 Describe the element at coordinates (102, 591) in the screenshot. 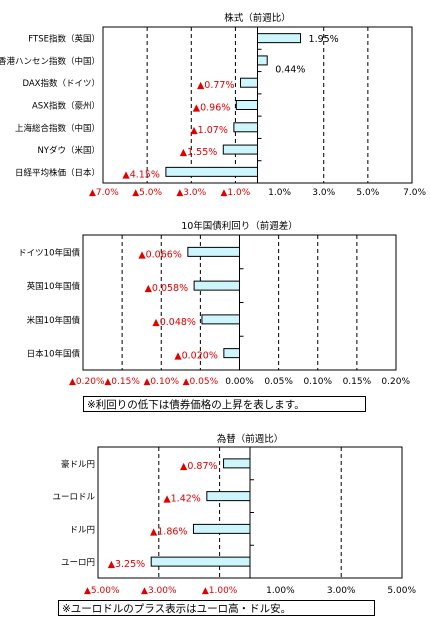

I see `fx-tick-label: ▲5.00%` at that location.